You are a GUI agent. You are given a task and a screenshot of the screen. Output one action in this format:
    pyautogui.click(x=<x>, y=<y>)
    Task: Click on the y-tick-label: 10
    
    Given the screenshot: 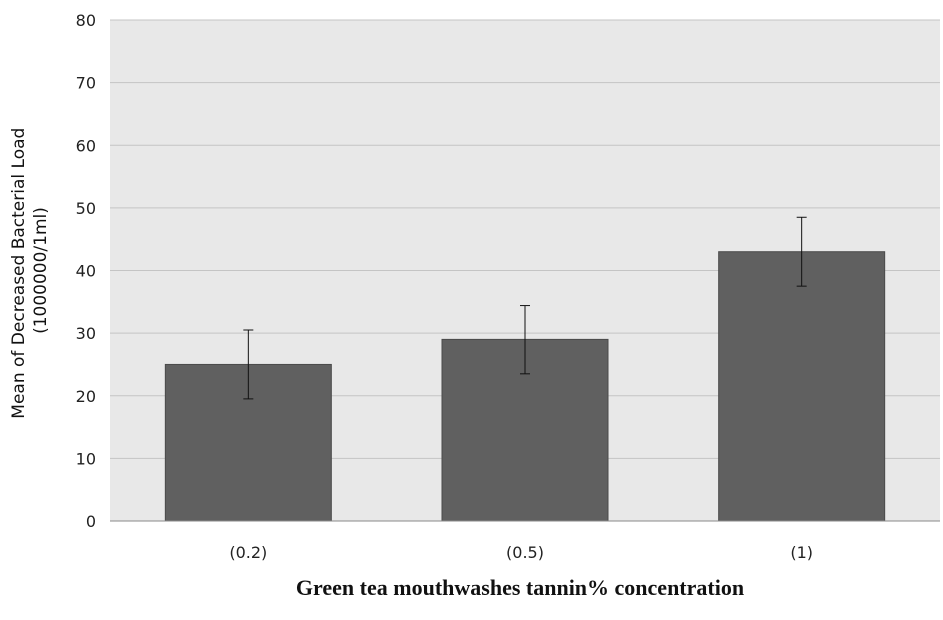 What is the action you would take?
    pyautogui.click(x=86, y=458)
    